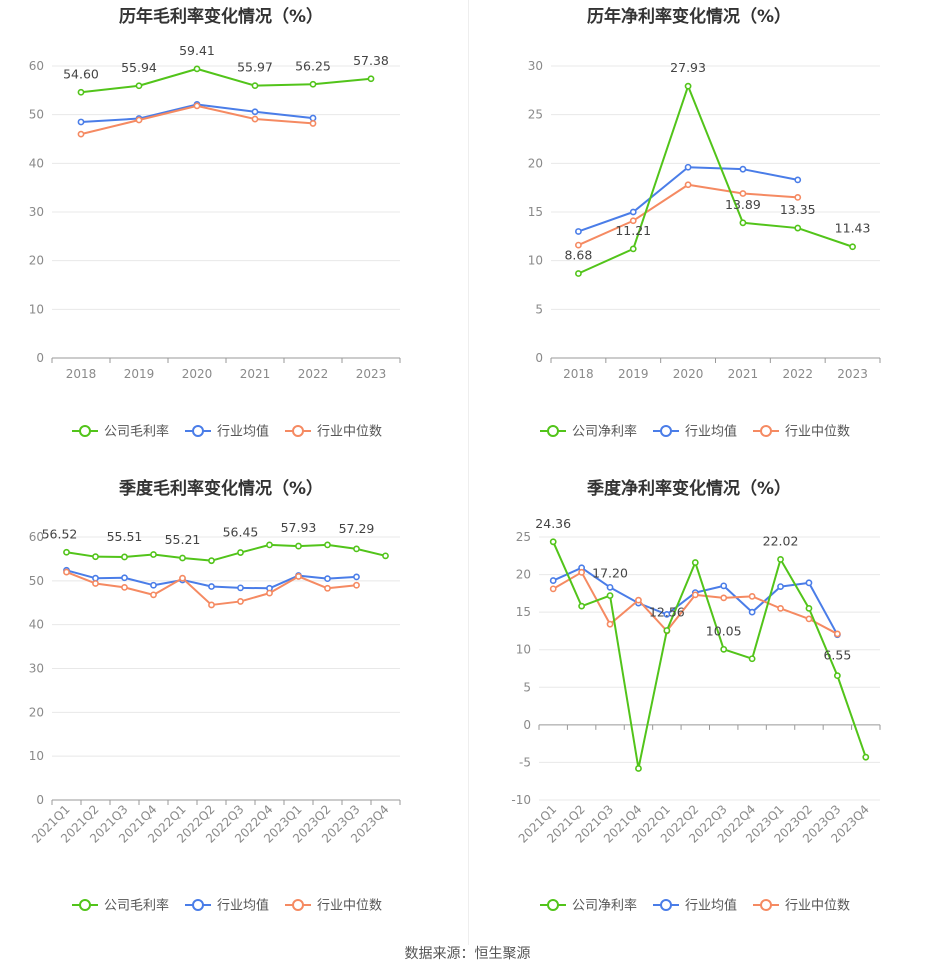 The width and height of the screenshot is (935, 979). I want to click on y-tick-label: -5, so click(525, 762).